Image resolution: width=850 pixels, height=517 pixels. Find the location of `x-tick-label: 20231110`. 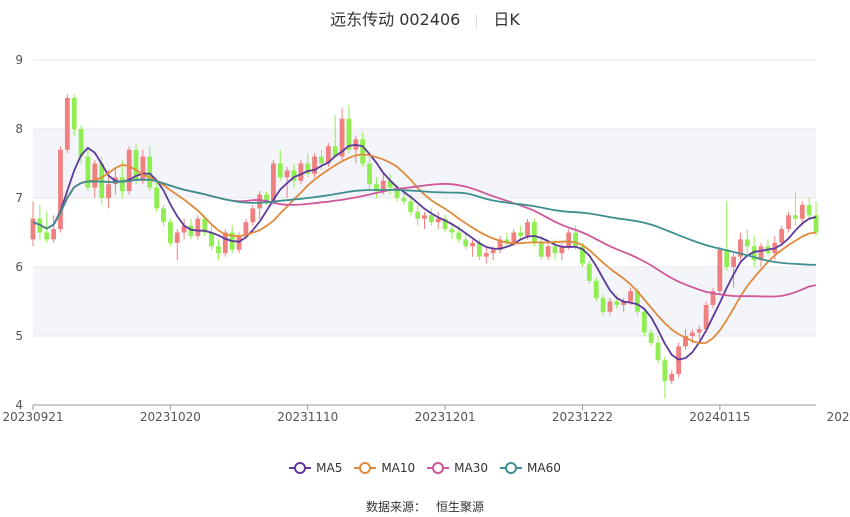

x-tick-label: 20231110 is located at coordinates (307, 417).